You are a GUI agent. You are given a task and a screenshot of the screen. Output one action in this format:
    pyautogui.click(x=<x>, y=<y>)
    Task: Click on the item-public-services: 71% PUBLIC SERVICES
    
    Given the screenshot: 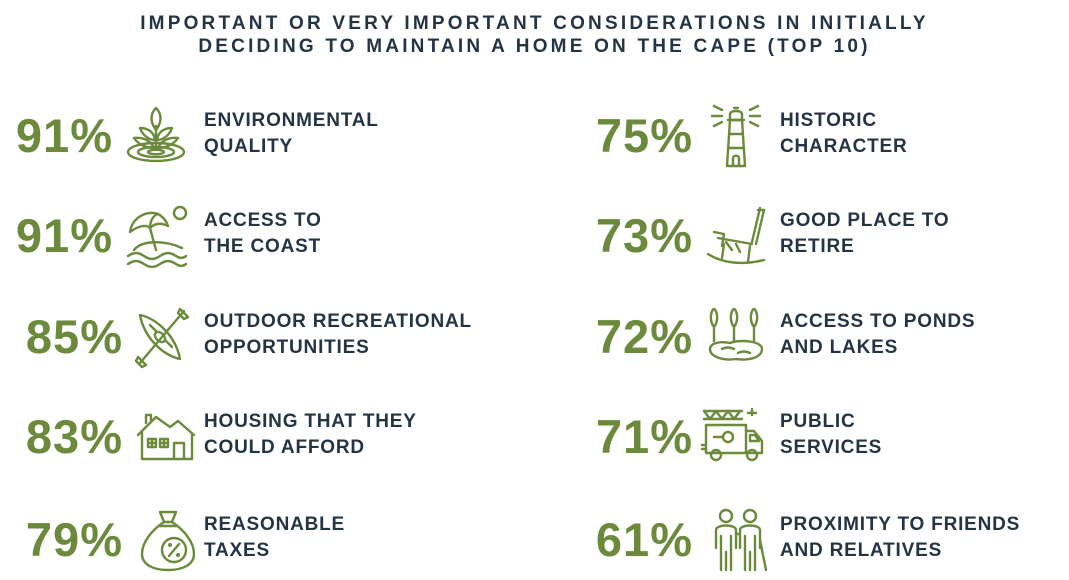 What is the action you would take?
    pyautogui.click(x=820, y=437)
    